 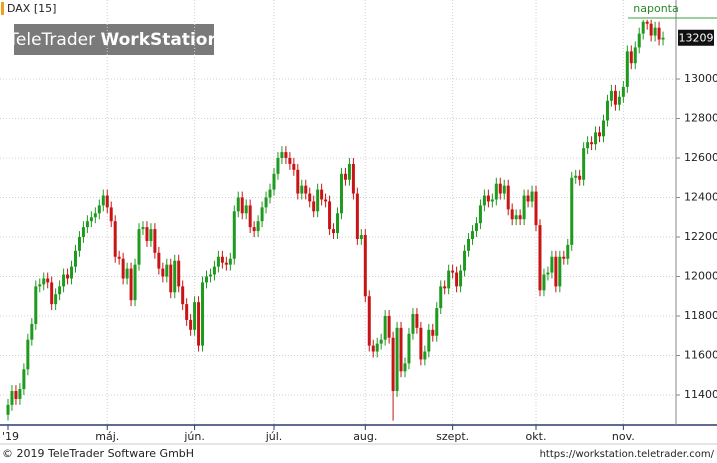 I want to click on watermark-box, so click(x=114, y=39).